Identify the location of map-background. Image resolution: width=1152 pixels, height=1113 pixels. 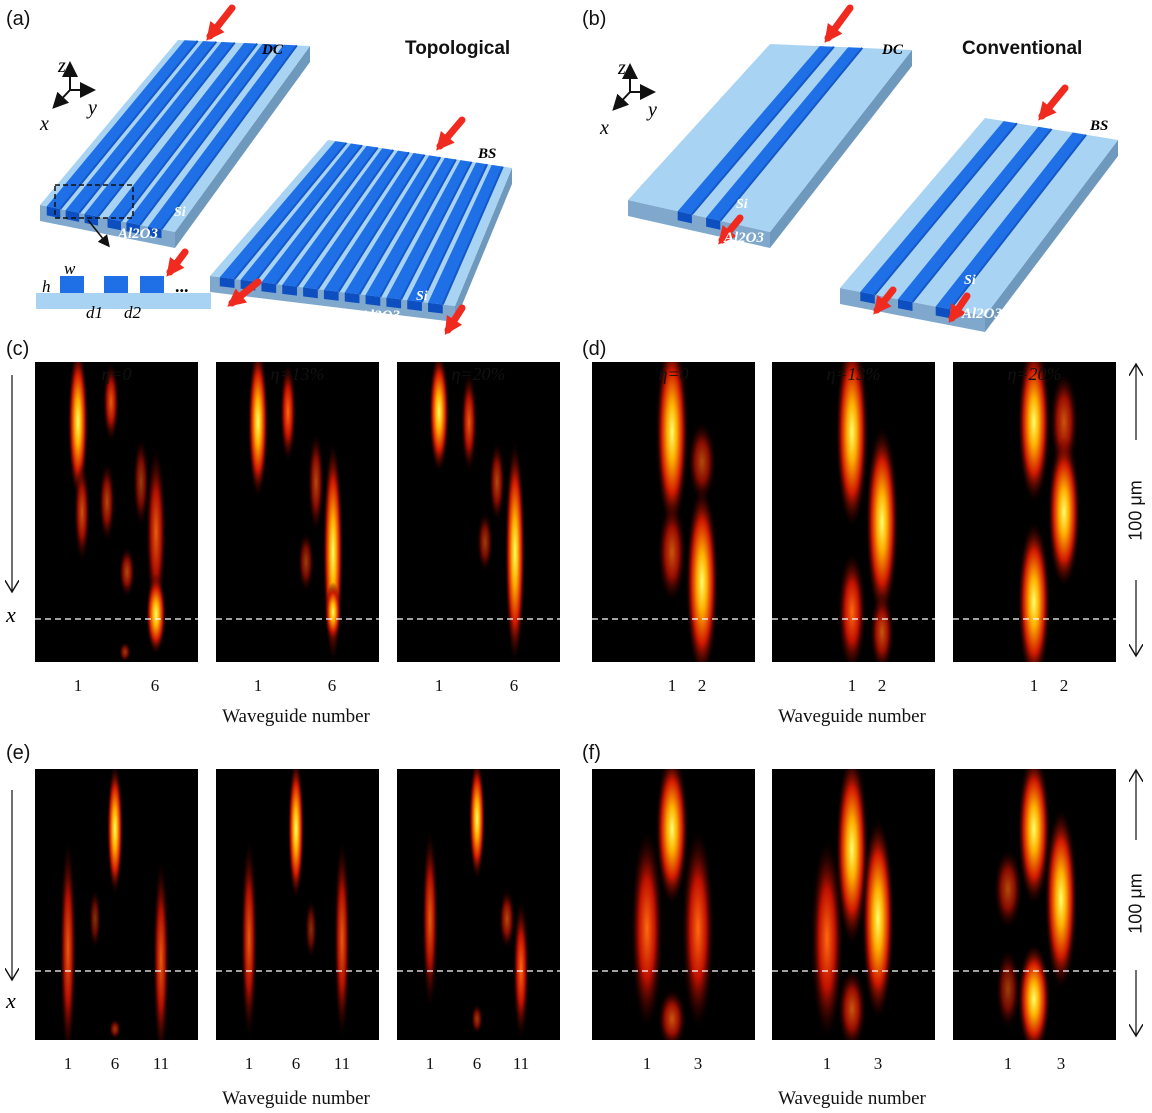
(478, 512).